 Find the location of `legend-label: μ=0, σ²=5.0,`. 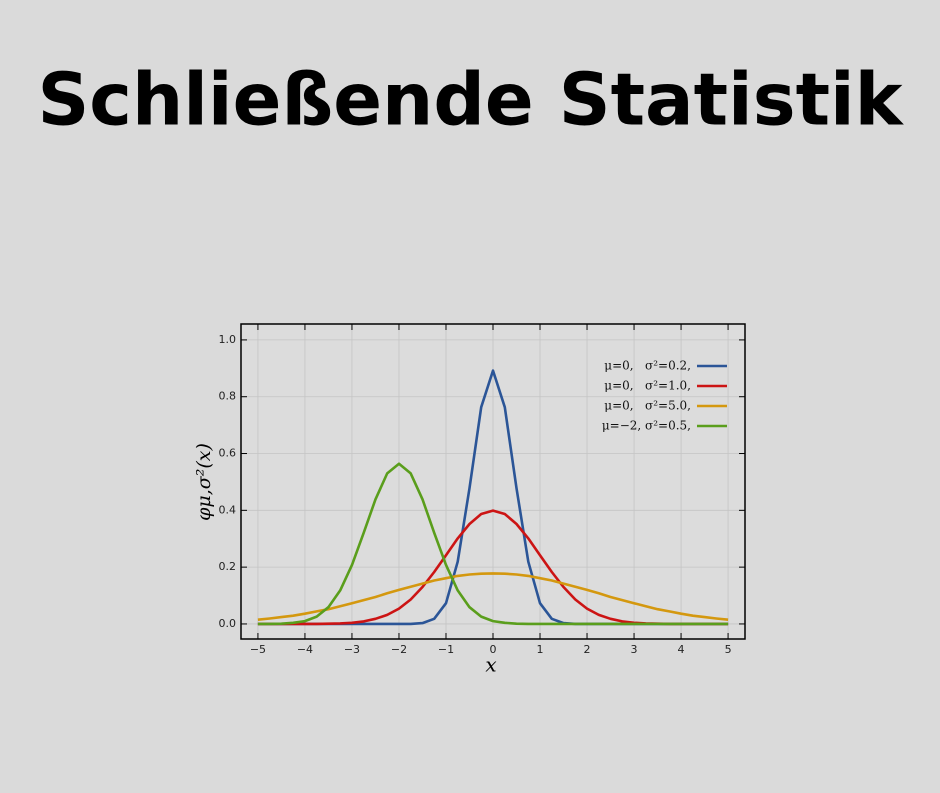

legend-label: μ=0, σ²=5.0, is located at coordinates (647, 406).